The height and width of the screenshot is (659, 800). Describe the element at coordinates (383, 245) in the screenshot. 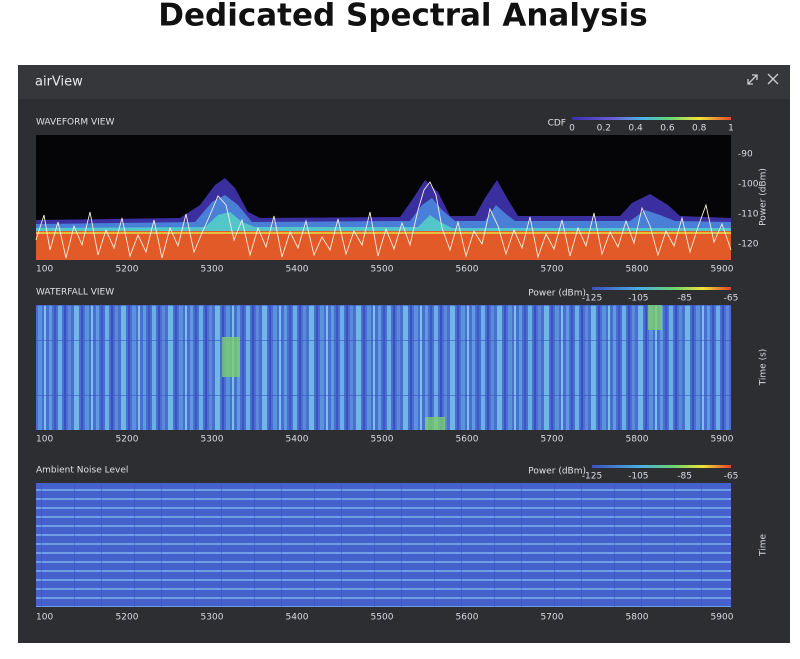

I see `waveform-floor` at that location.